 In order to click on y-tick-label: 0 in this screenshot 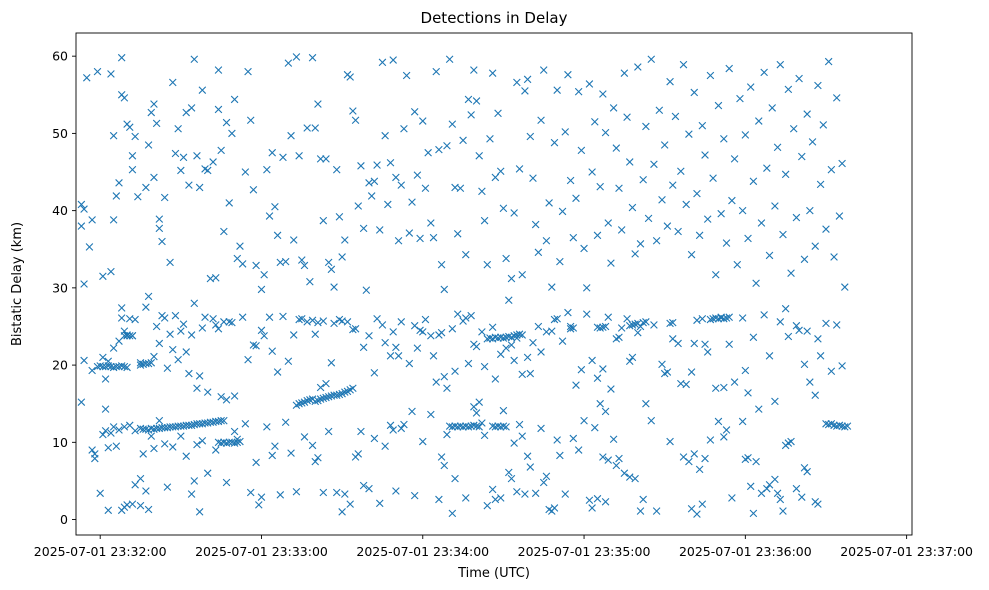, I will do `click(64, 519)`.